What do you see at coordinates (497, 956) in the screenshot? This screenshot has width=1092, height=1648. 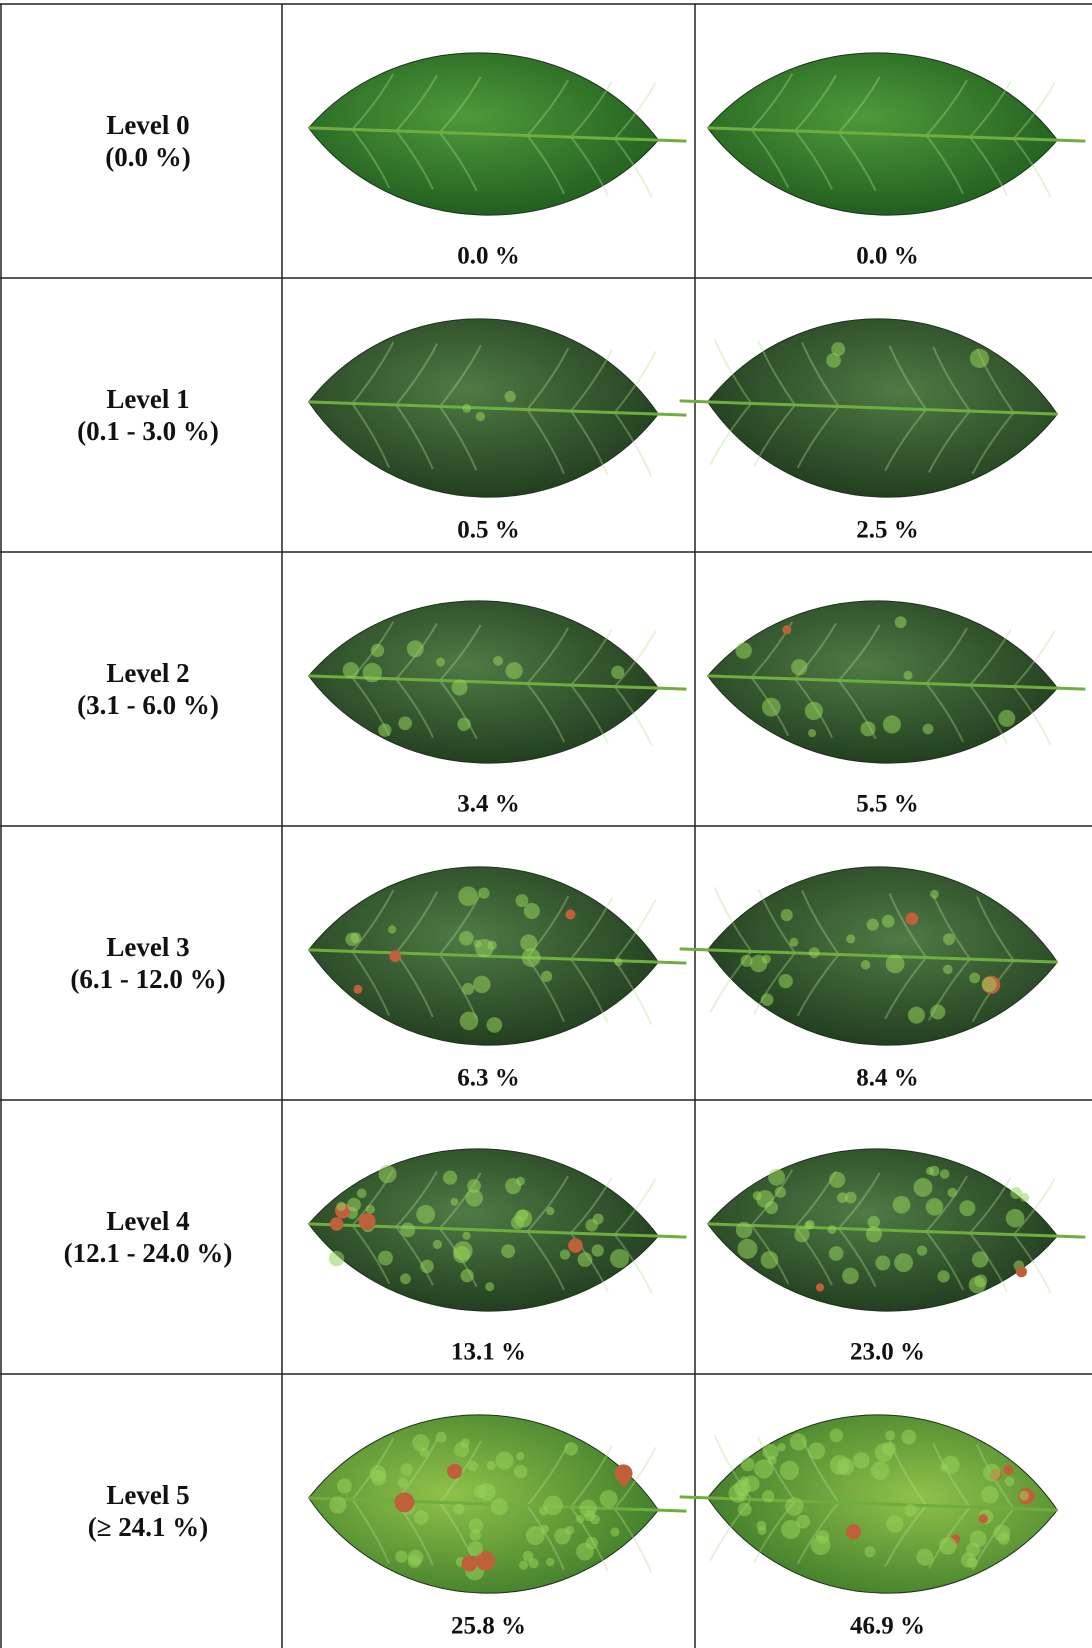 I see `leaf-midrib` at bounding box center [497, 956].